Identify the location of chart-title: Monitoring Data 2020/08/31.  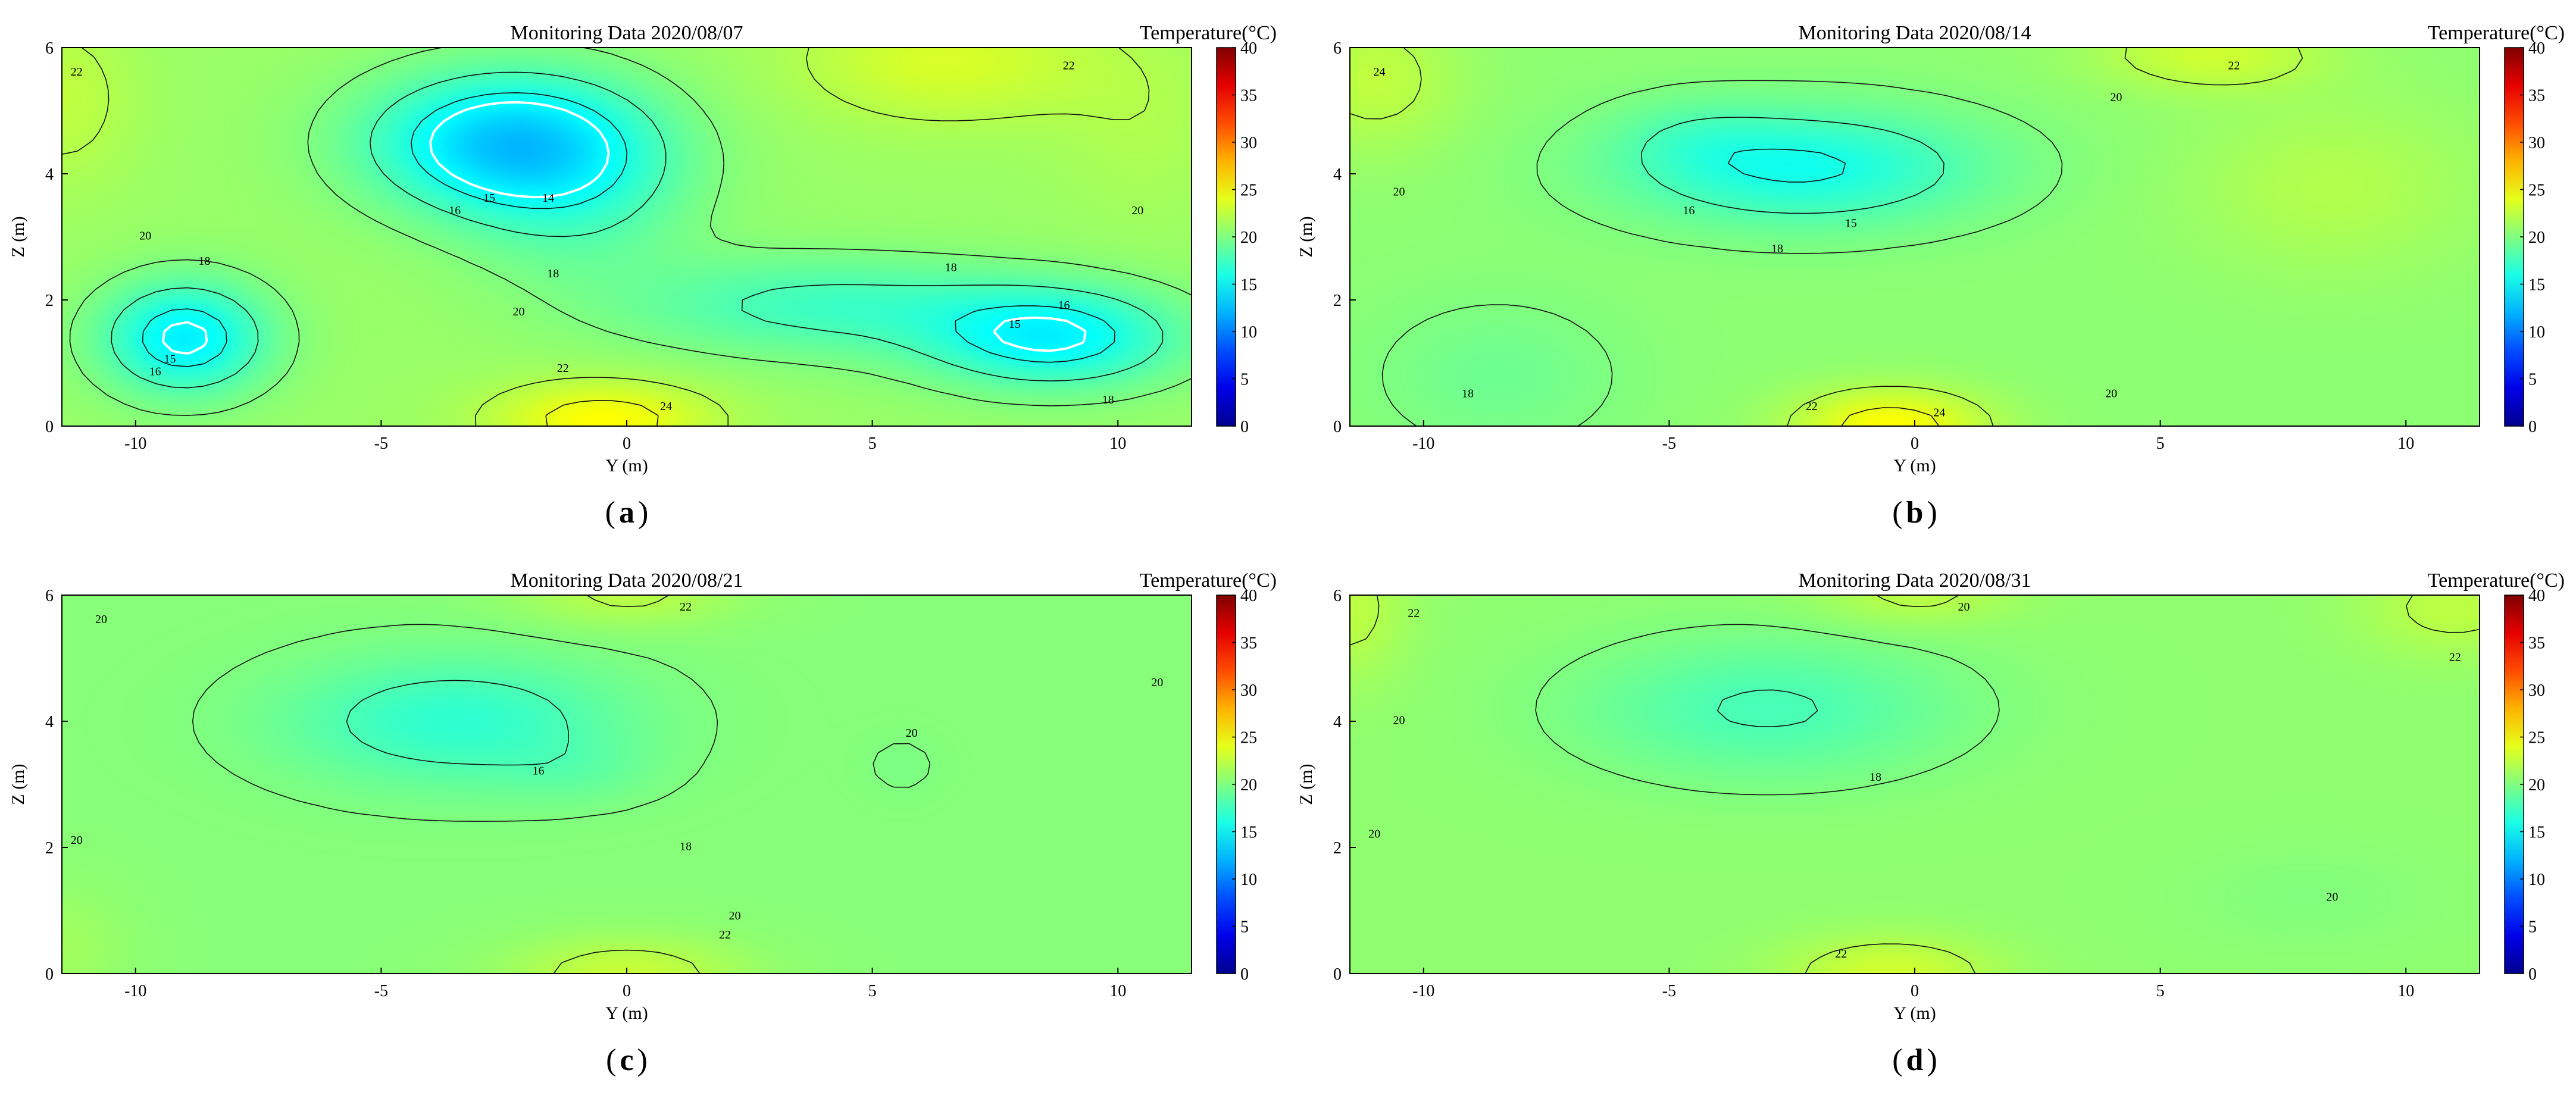
(1915, 581).